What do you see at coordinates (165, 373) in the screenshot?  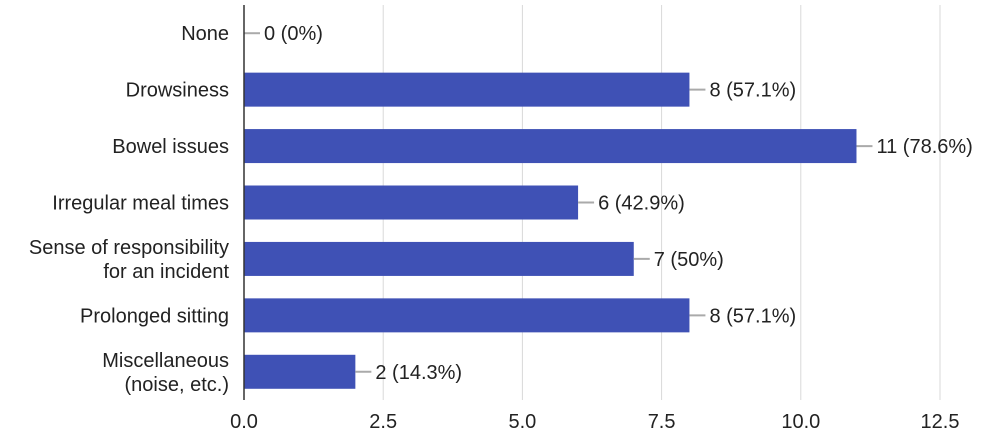 I see `category-label: Miscellaneous (noise, etc.)` at bounding box center [165, 373].